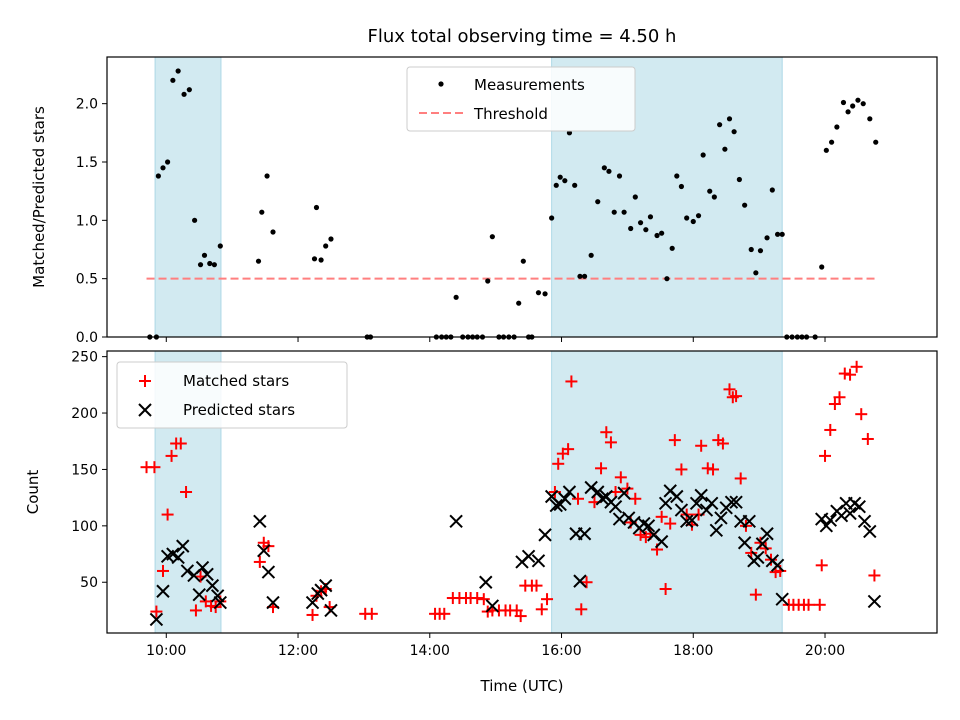 The width and height of the screenshot is (960, 720). Describe the element at coordinates (236, 381) in the screenshot. I see `legend-label: Matched stars` at that location.